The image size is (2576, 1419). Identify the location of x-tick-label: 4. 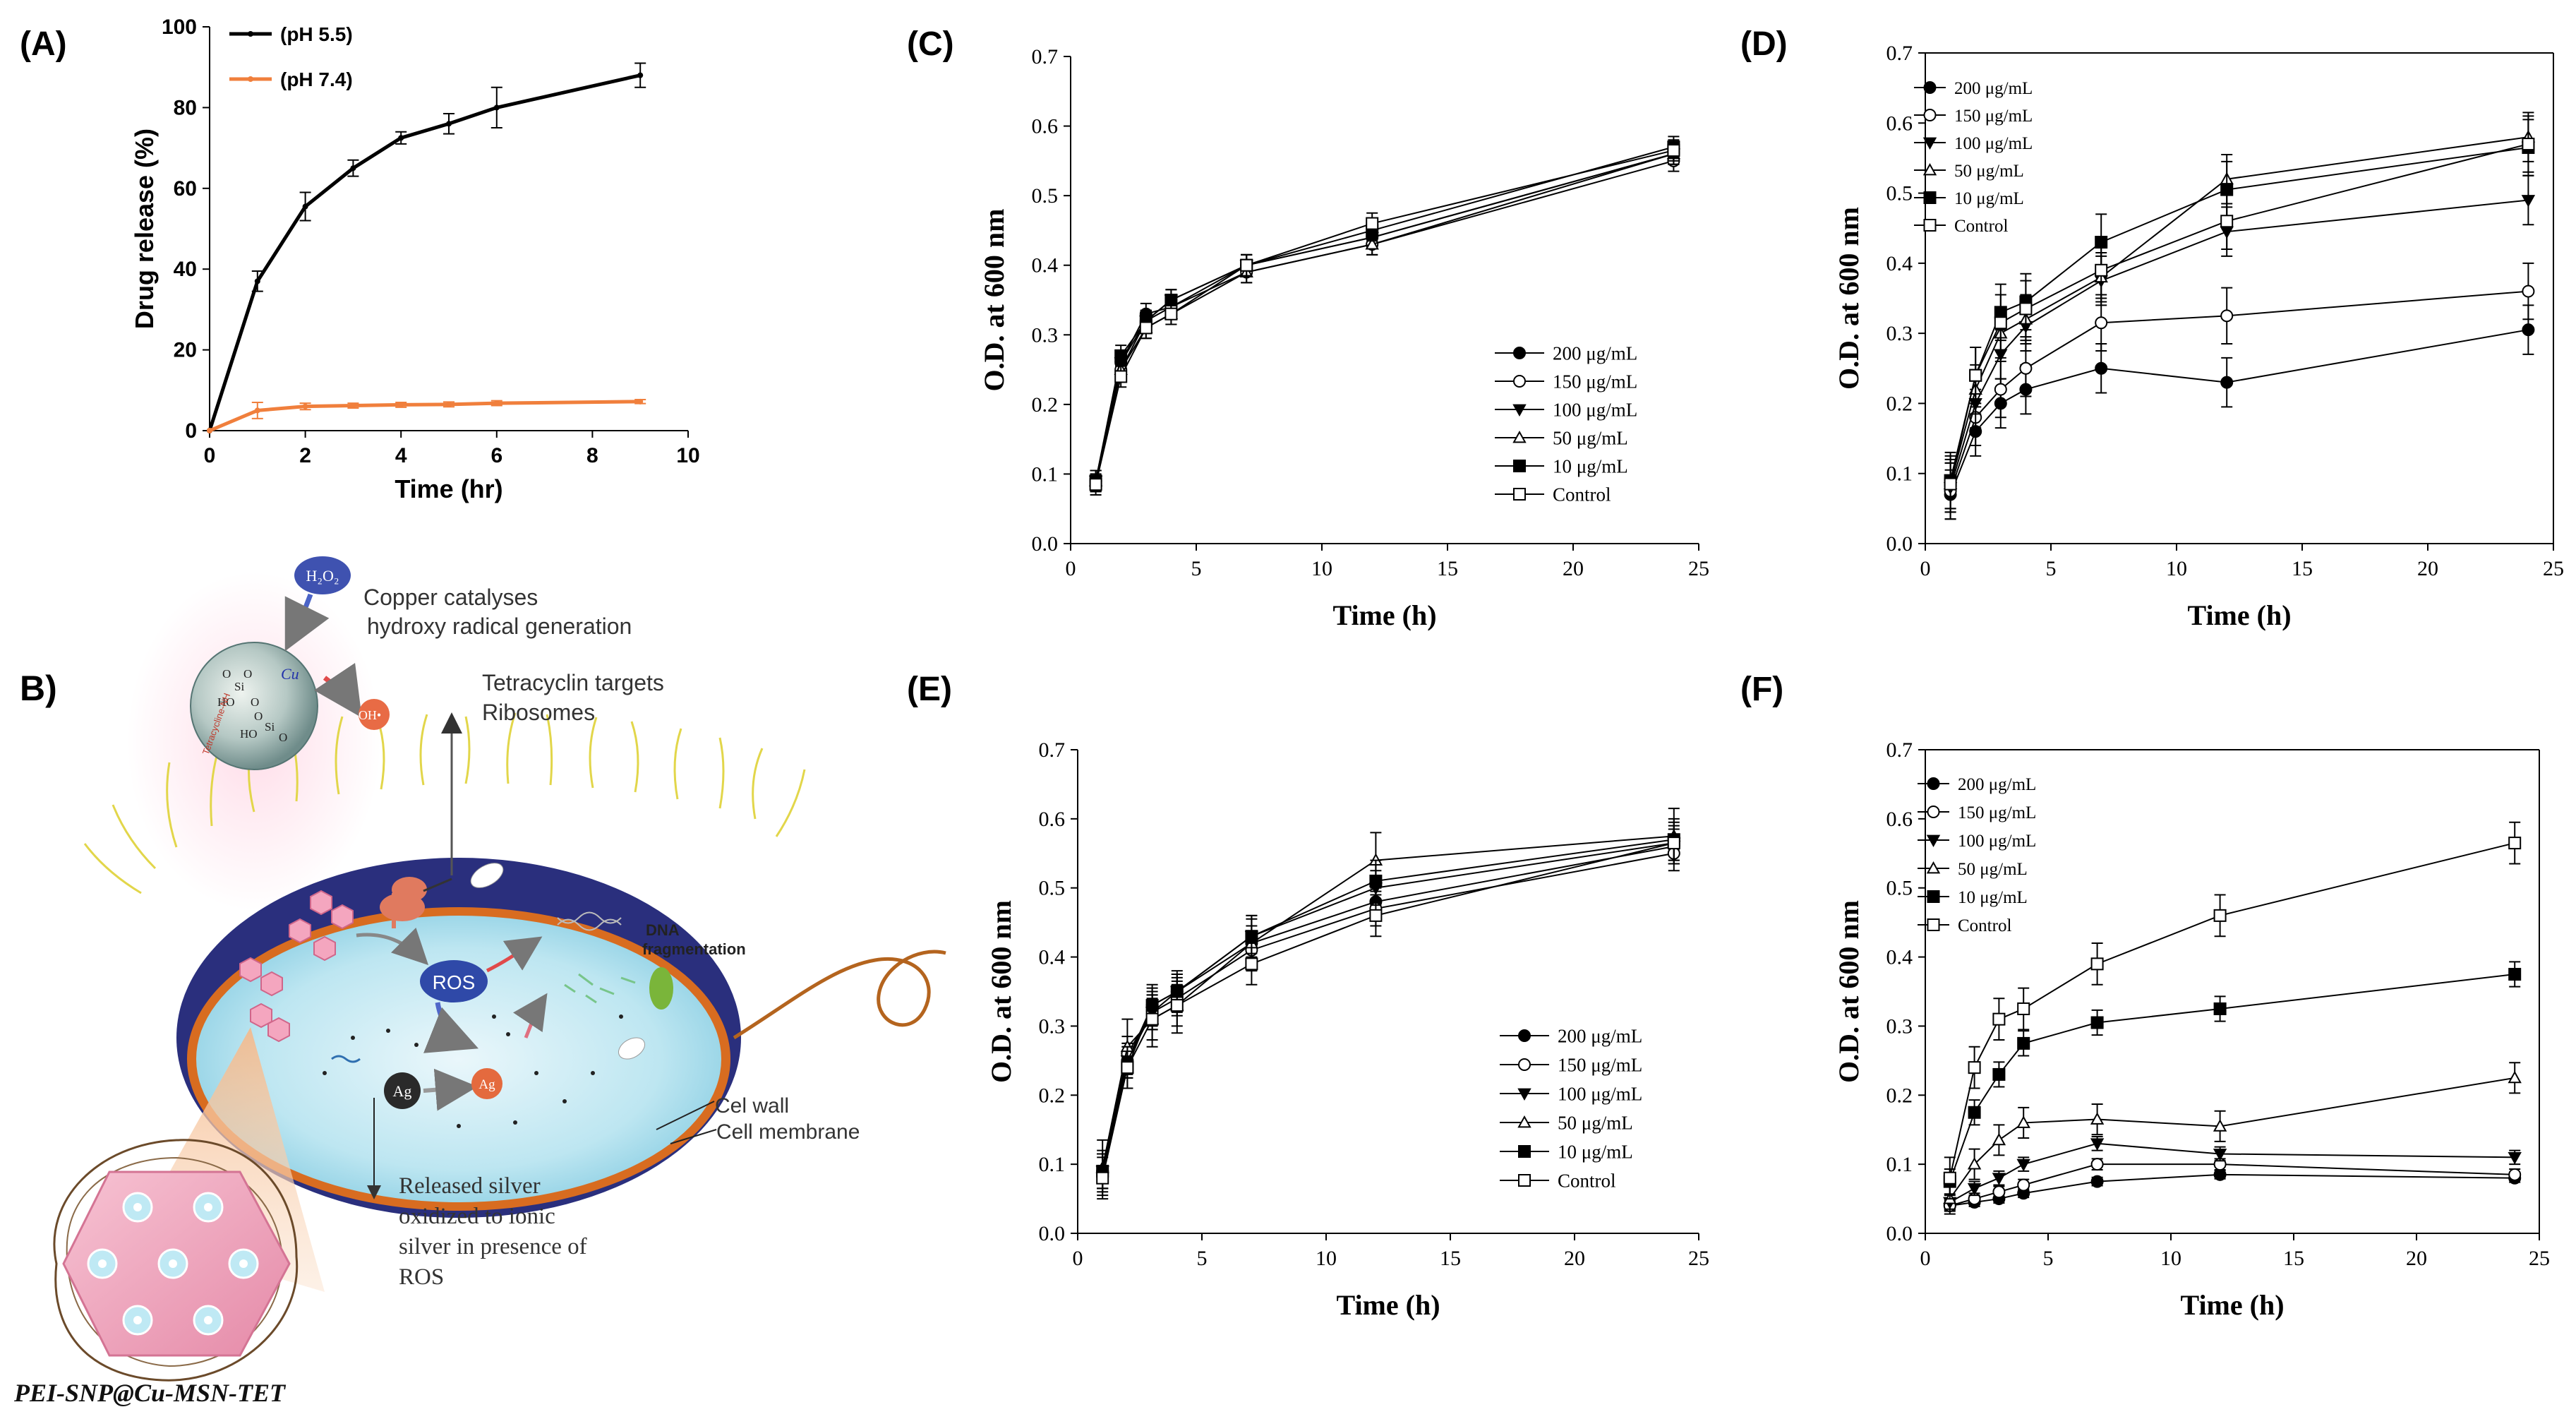
(401, 455).